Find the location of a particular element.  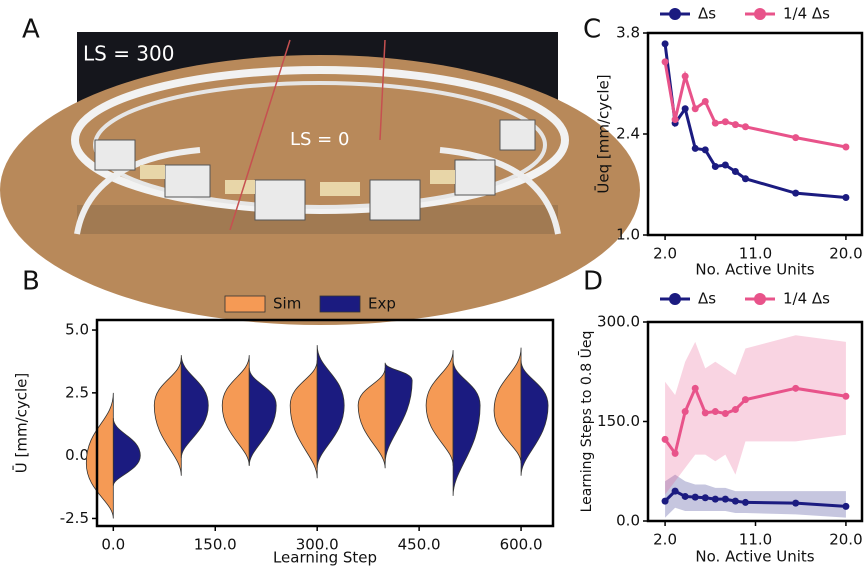

y-axis-label: Learning Steps to 0.8 Ūeq is located at coordinates (586, 422).